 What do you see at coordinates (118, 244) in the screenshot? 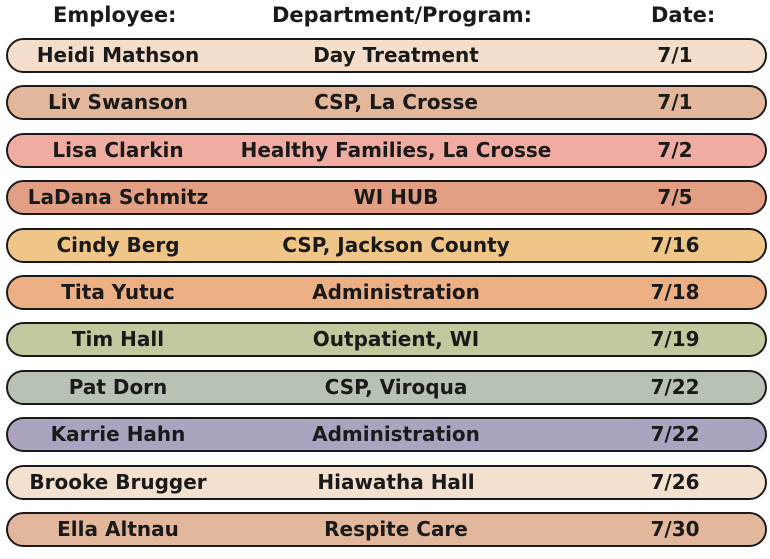
I see `employee-name: Cindy Berg` at bounding box center [118, 244].